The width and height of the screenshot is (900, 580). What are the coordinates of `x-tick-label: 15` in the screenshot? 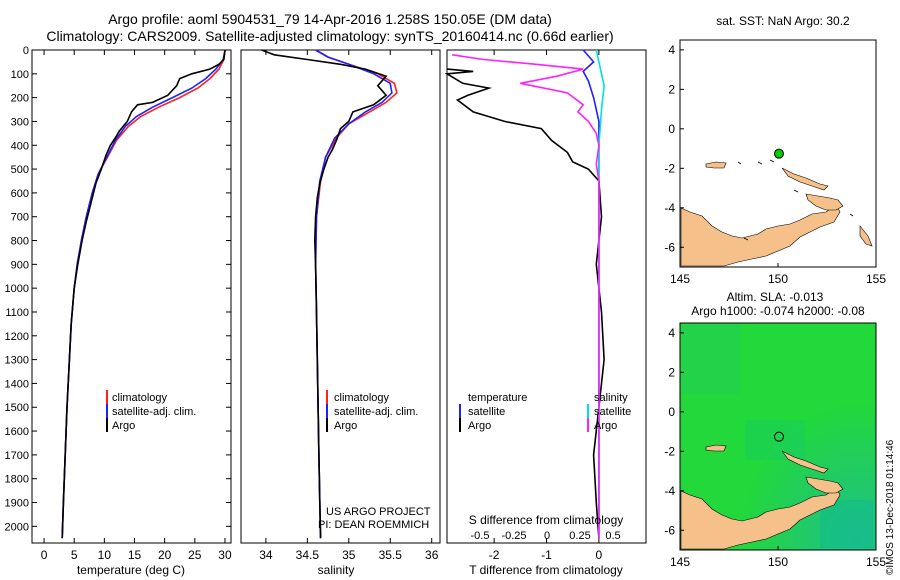 It's located at (135, 555).